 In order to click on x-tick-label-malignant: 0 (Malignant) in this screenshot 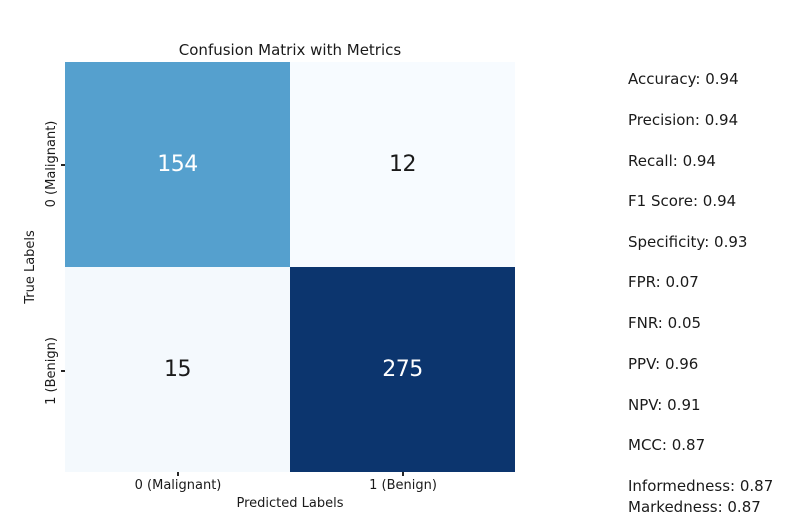, I will do `click(178, 485)`.